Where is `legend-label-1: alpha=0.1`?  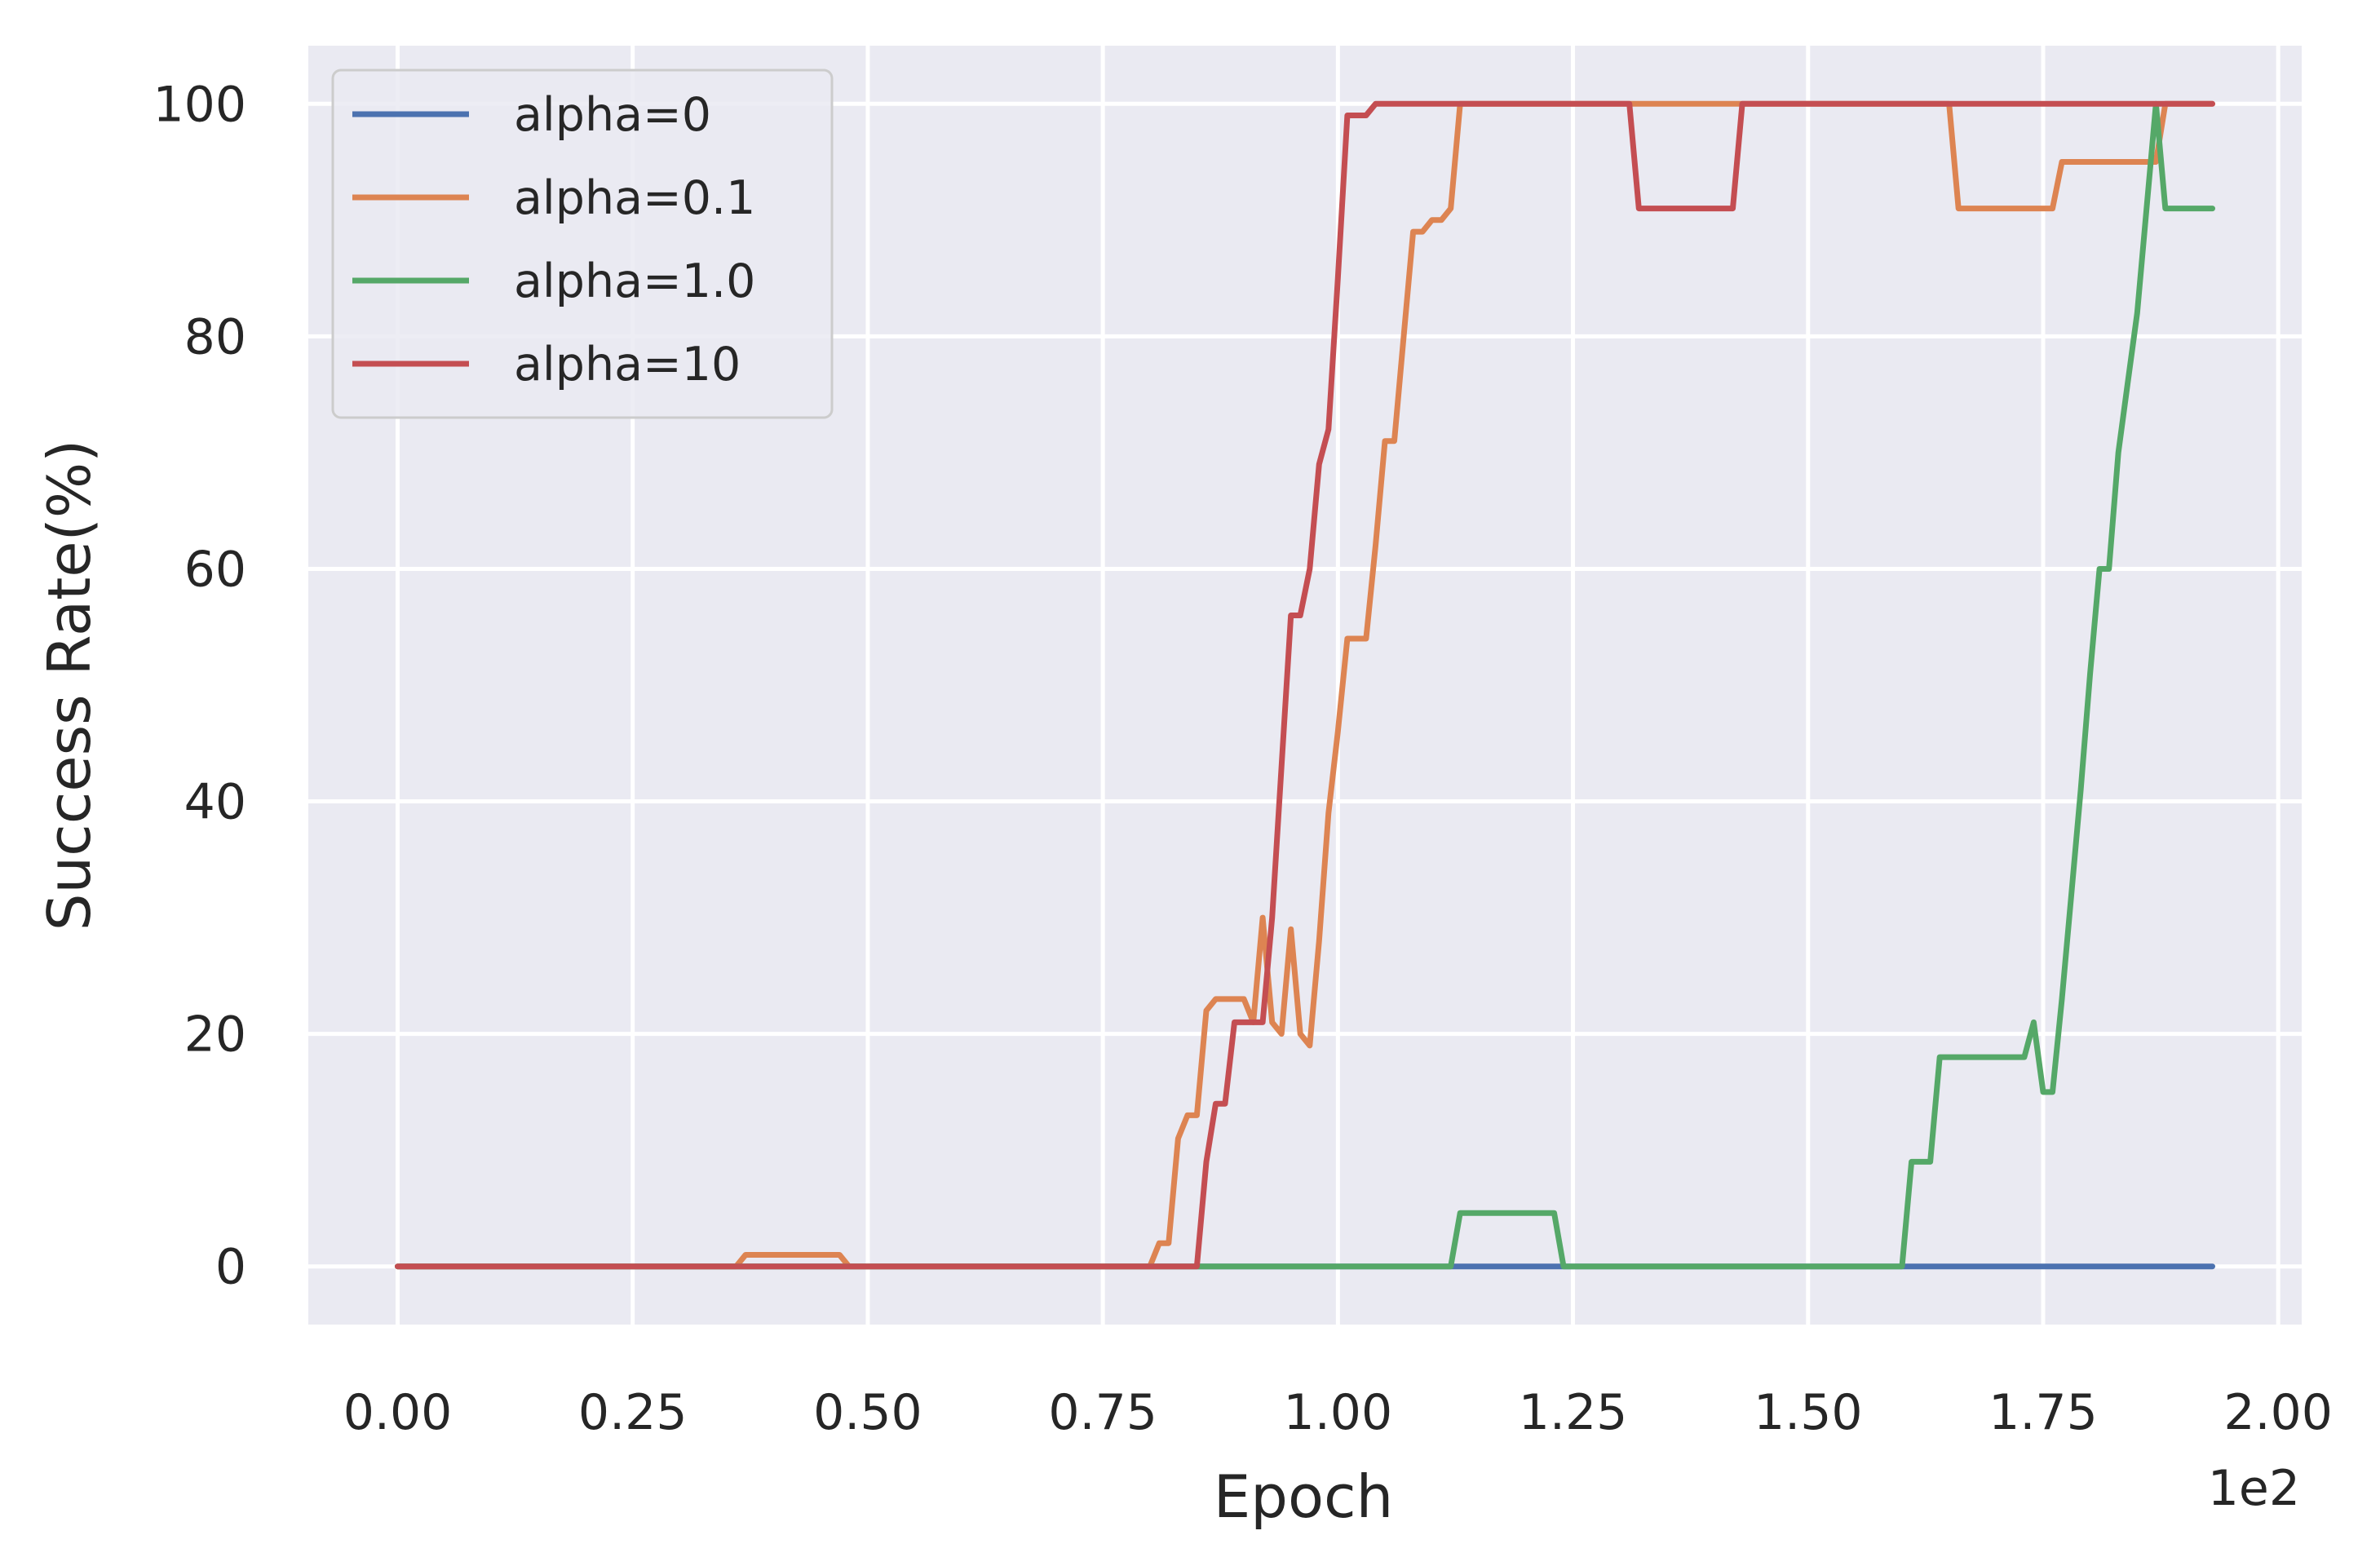 legend-label-1: alpha=0.1 is located at coordinates (635, 198).